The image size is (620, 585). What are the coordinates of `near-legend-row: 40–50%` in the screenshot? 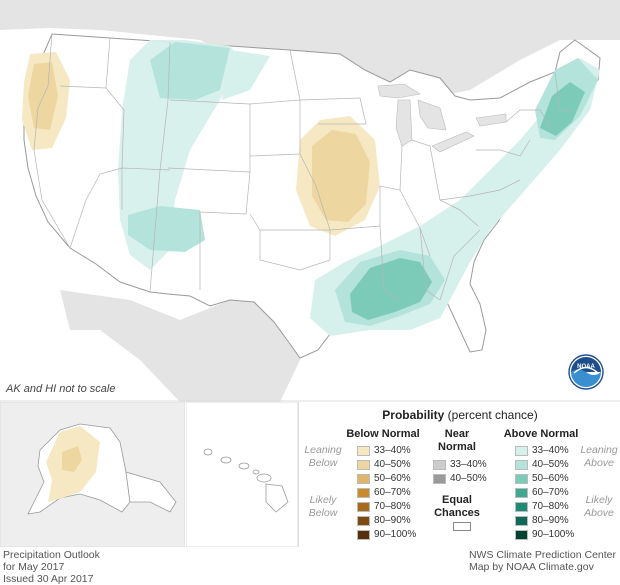 It's located at (460, 478).